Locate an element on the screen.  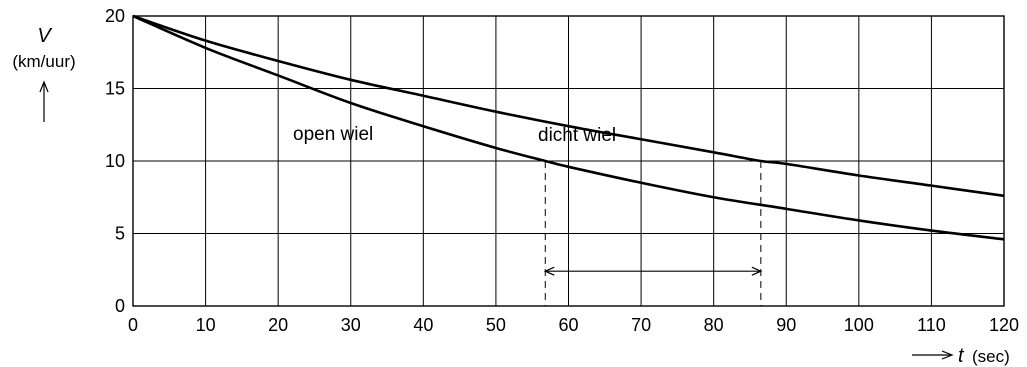
x-tick-label: 20 is located at coordinates (278, 325).